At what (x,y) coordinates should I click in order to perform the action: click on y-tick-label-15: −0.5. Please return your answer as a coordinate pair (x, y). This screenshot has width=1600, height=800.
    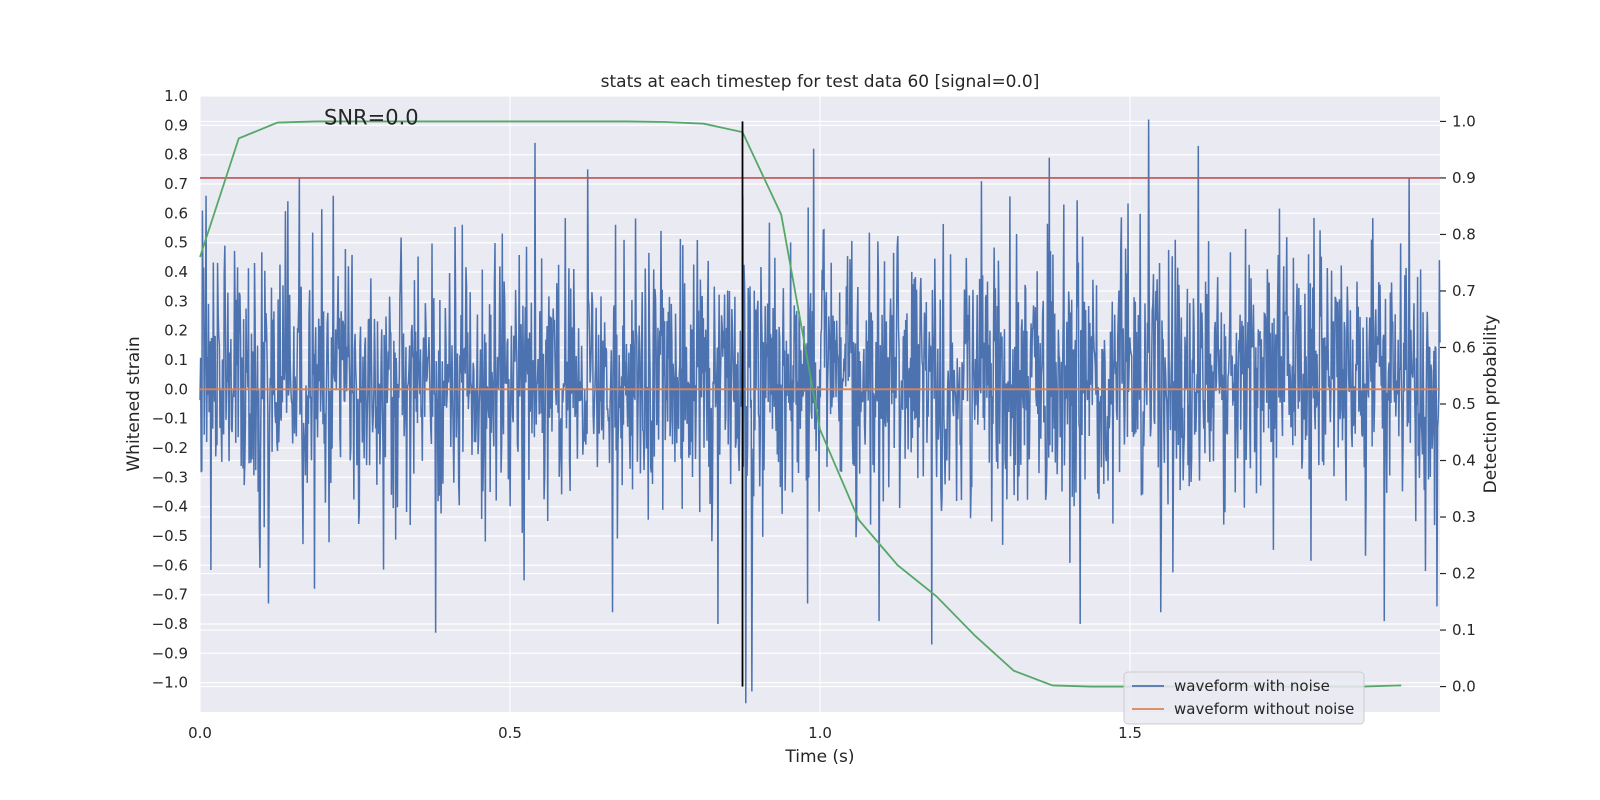
    Looking at the image, I should click on (170, 536).